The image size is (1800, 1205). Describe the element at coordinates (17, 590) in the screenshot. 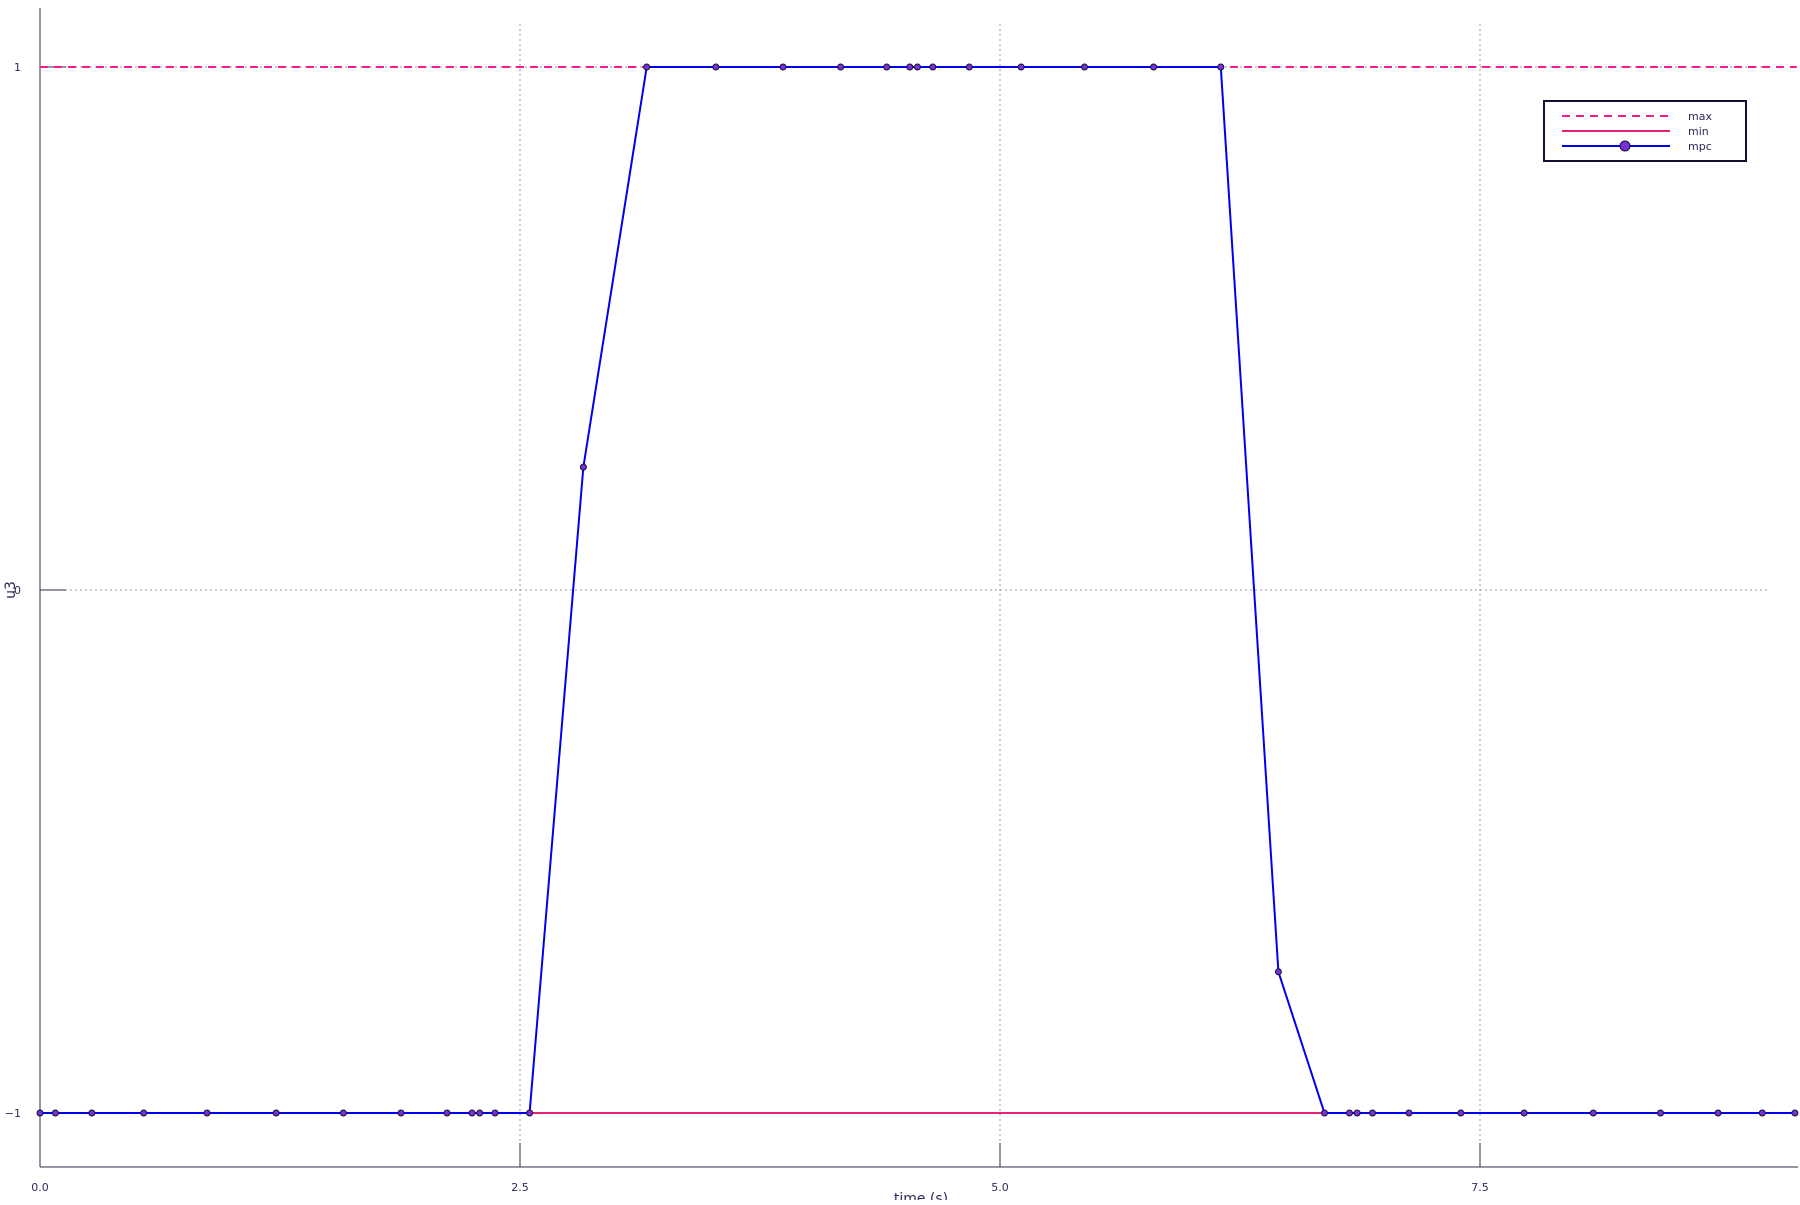

I see `y-tick-label: 0` at that location.